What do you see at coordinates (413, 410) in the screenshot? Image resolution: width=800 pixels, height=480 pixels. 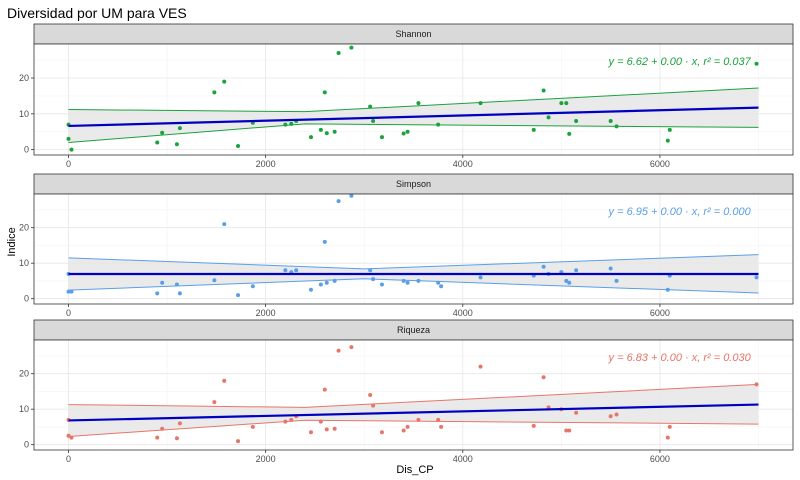 I see `confidence-band` at bounding box center [413, 410].